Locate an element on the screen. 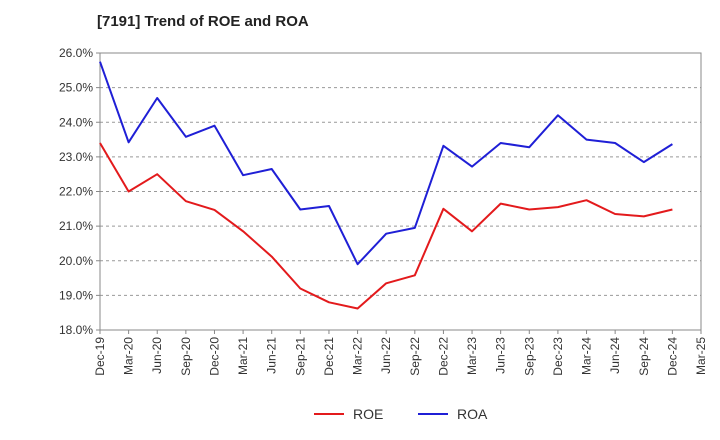  x-tick-label: Jun-24 is located at coordinates (615, 355).